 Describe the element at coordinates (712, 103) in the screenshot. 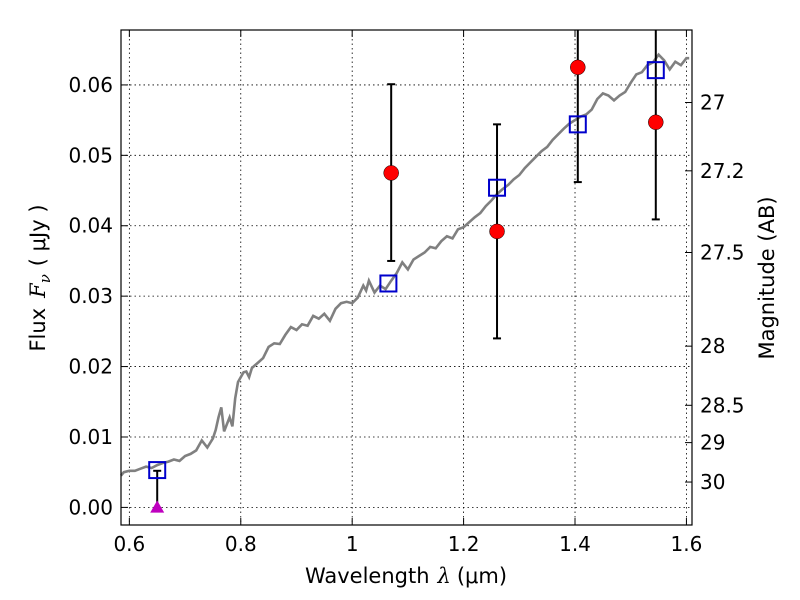

I see `right-tick-label: 27` at that location.